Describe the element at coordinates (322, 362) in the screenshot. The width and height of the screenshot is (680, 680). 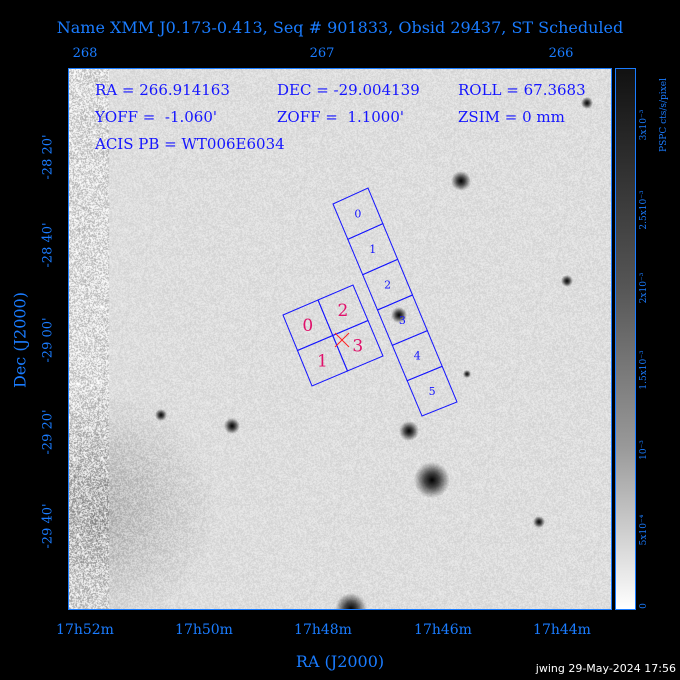
I see `acis-i-chip-label: 1` at that location.